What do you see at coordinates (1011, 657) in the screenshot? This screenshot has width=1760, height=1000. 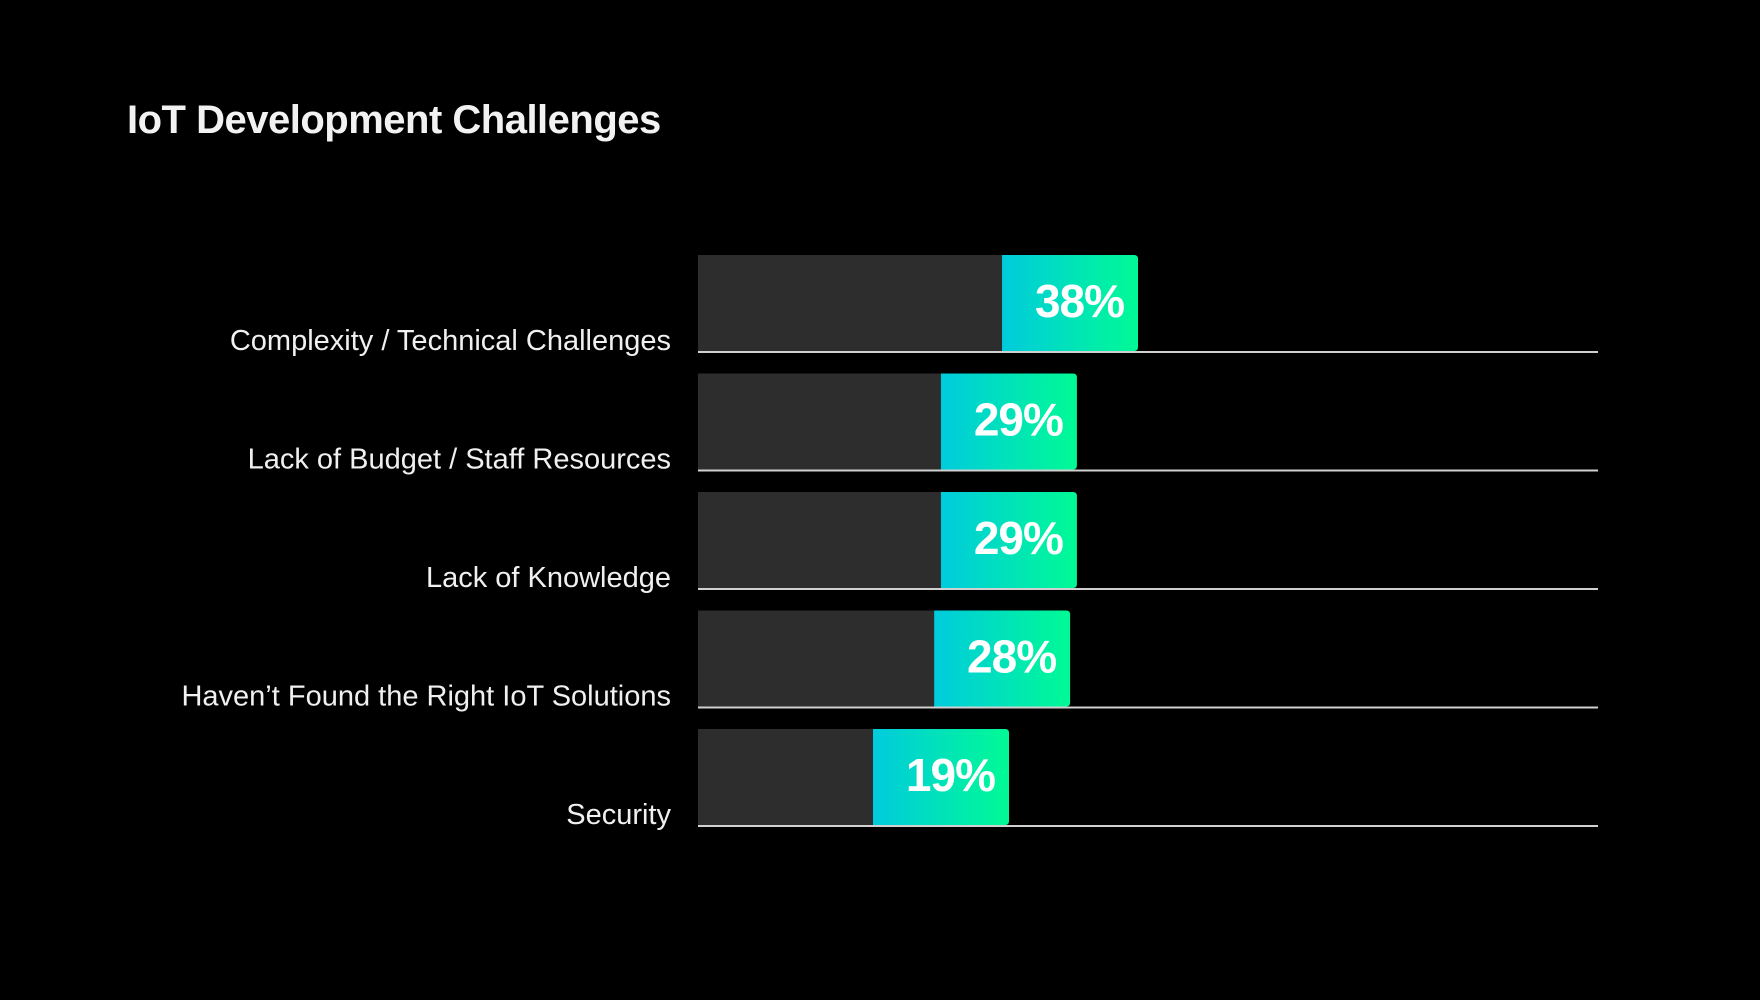 I see `value-label: 28%` at bounding box center [1011, 657].